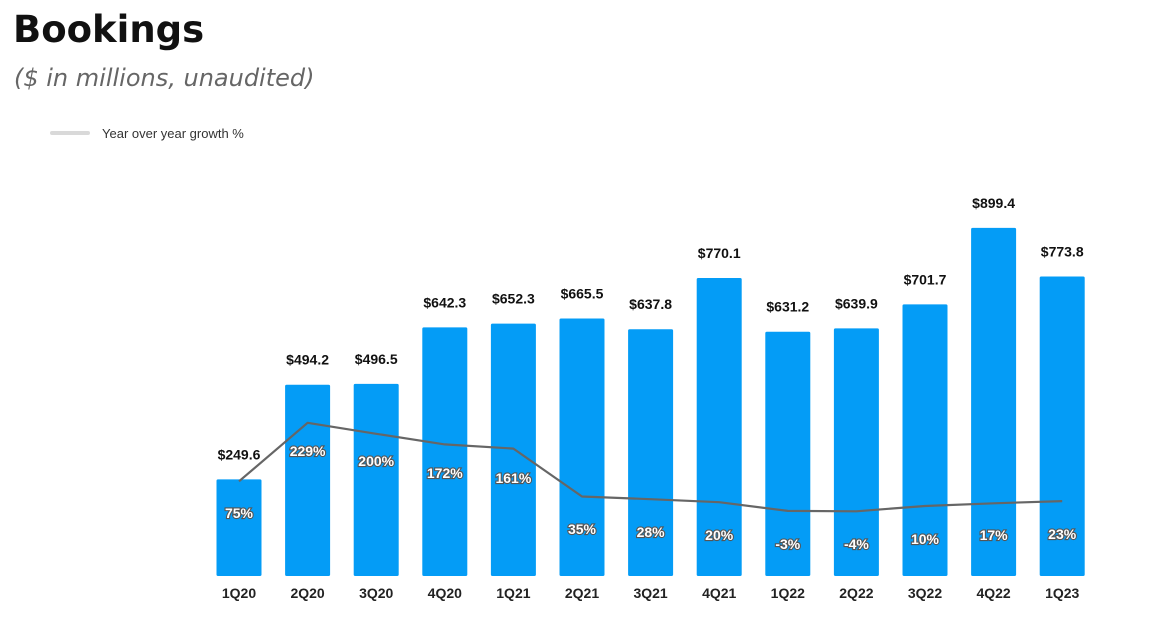  Describe the element at coordinates (719, 253) in the screenshot. I see `bar-value-label-4Q21: $770.1` at that location.